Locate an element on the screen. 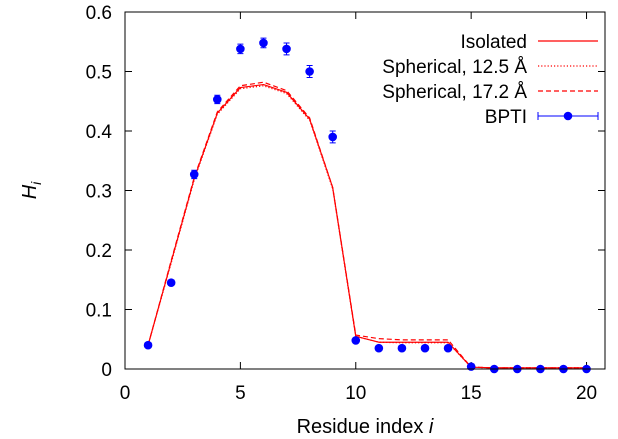 The image size is (618, 439). y-axis-label: Hi is located at coordinates (31, 190).